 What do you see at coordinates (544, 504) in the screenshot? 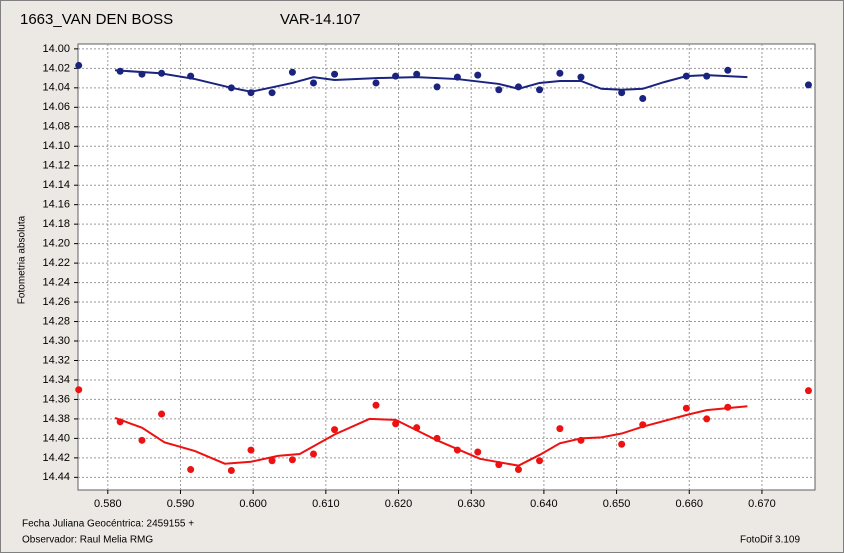
I see `x-tick-label: 0.640` at bounding box center [544, 504].